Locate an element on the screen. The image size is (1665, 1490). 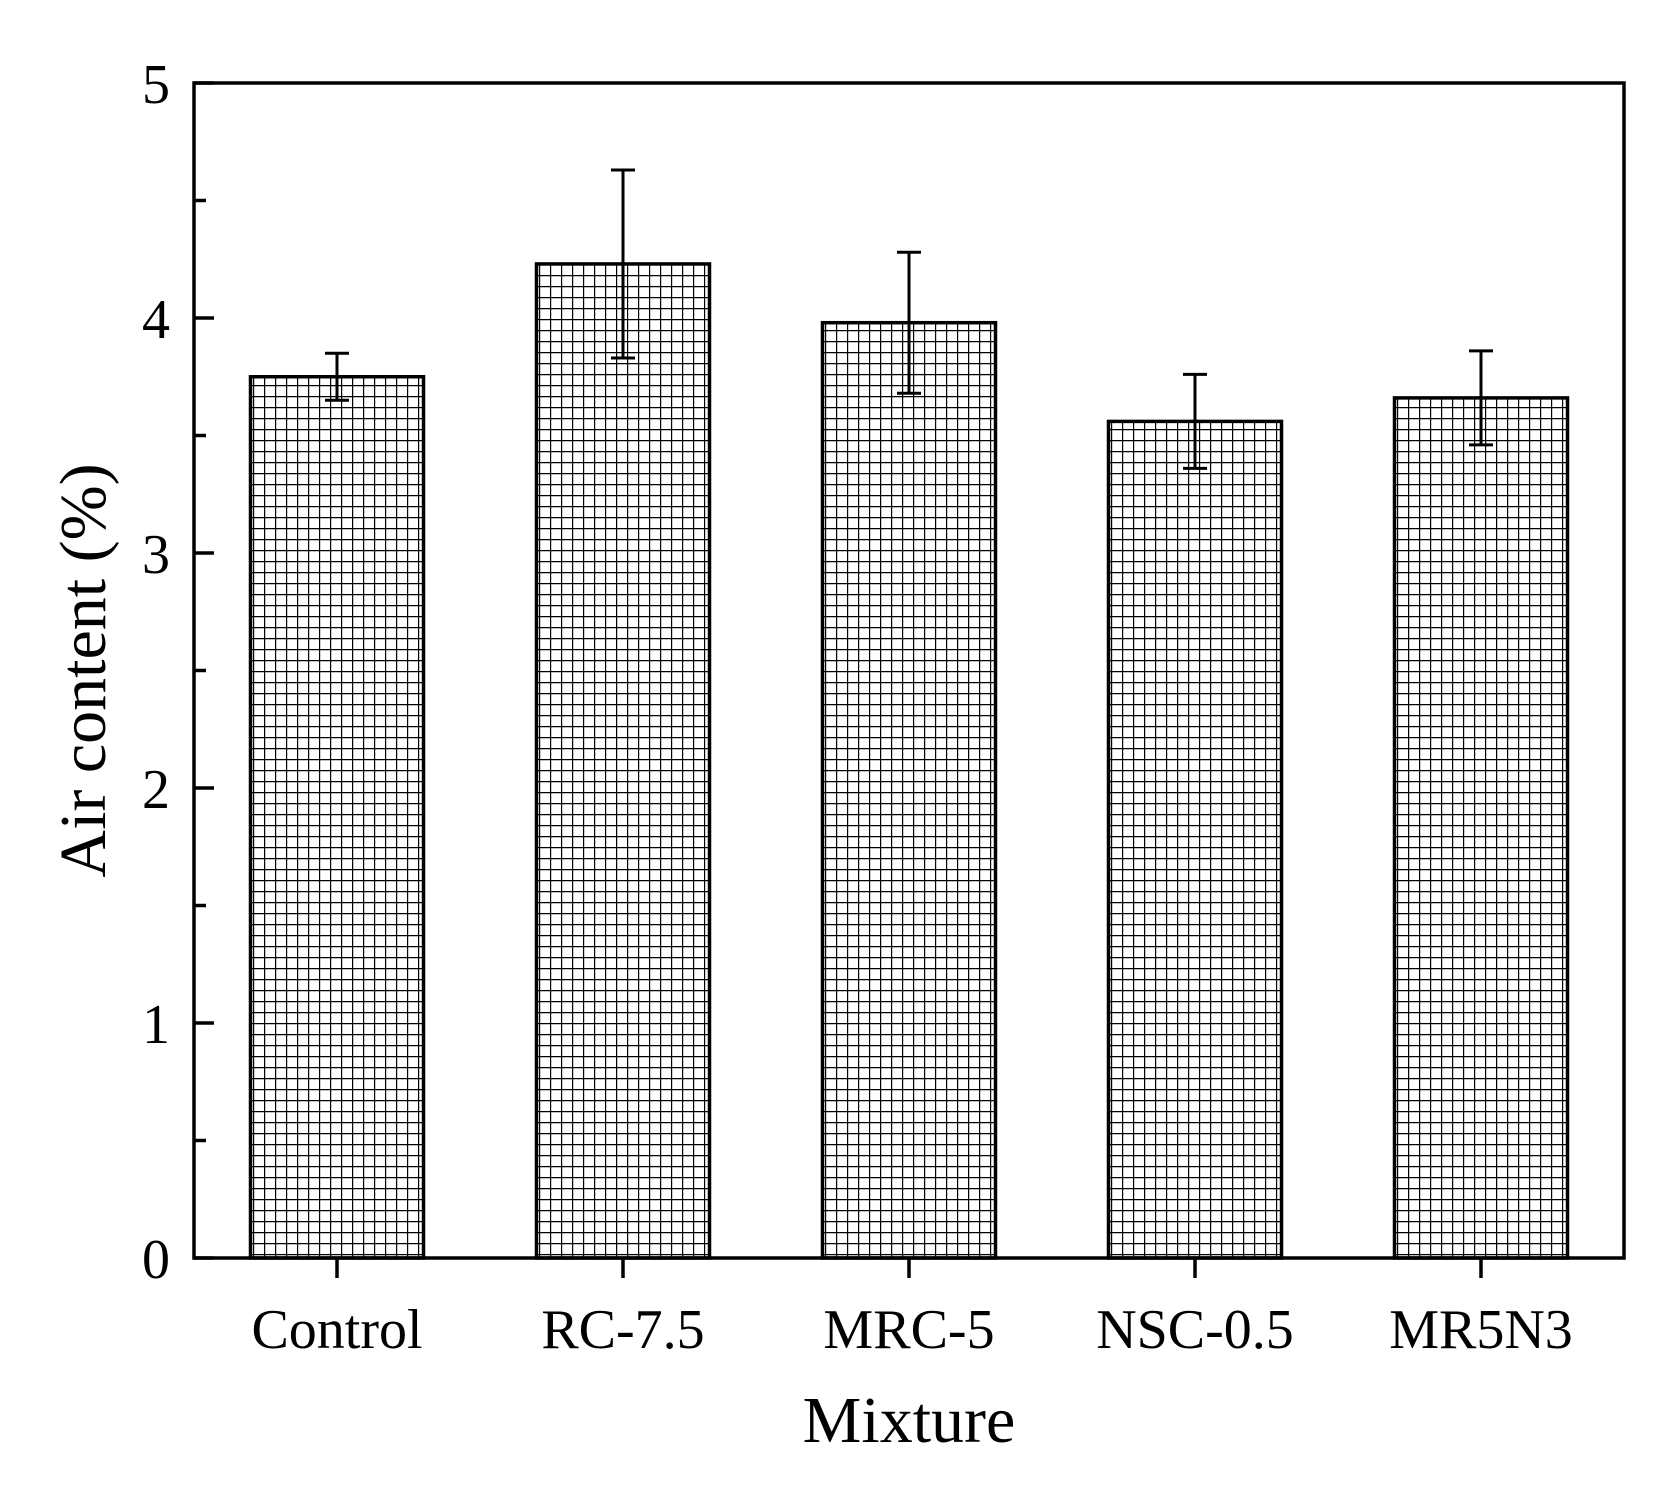
x-tick-label: MR5N3 is located at coordinates (1481, 1330).